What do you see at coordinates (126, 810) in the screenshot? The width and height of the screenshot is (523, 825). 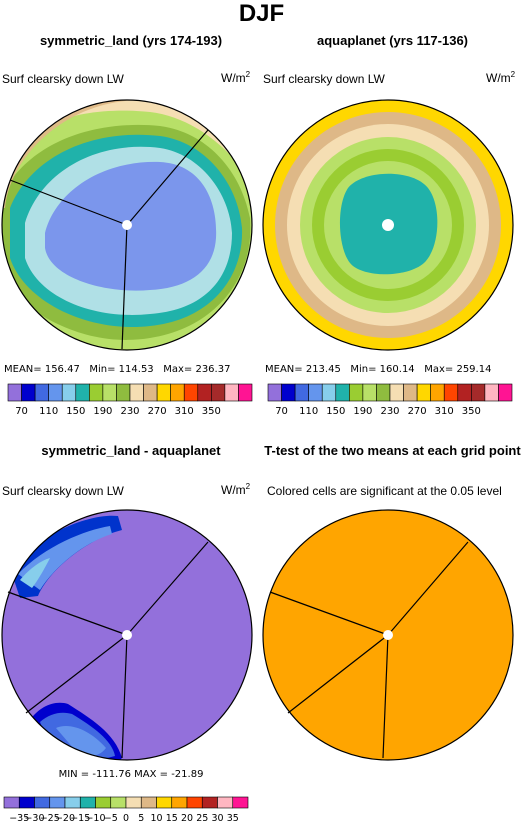 I see `colorbar-difference: −35−30−25−20−15−10−5 0 5 10 15 20 25 30 35` at bounding box center [126, 810].